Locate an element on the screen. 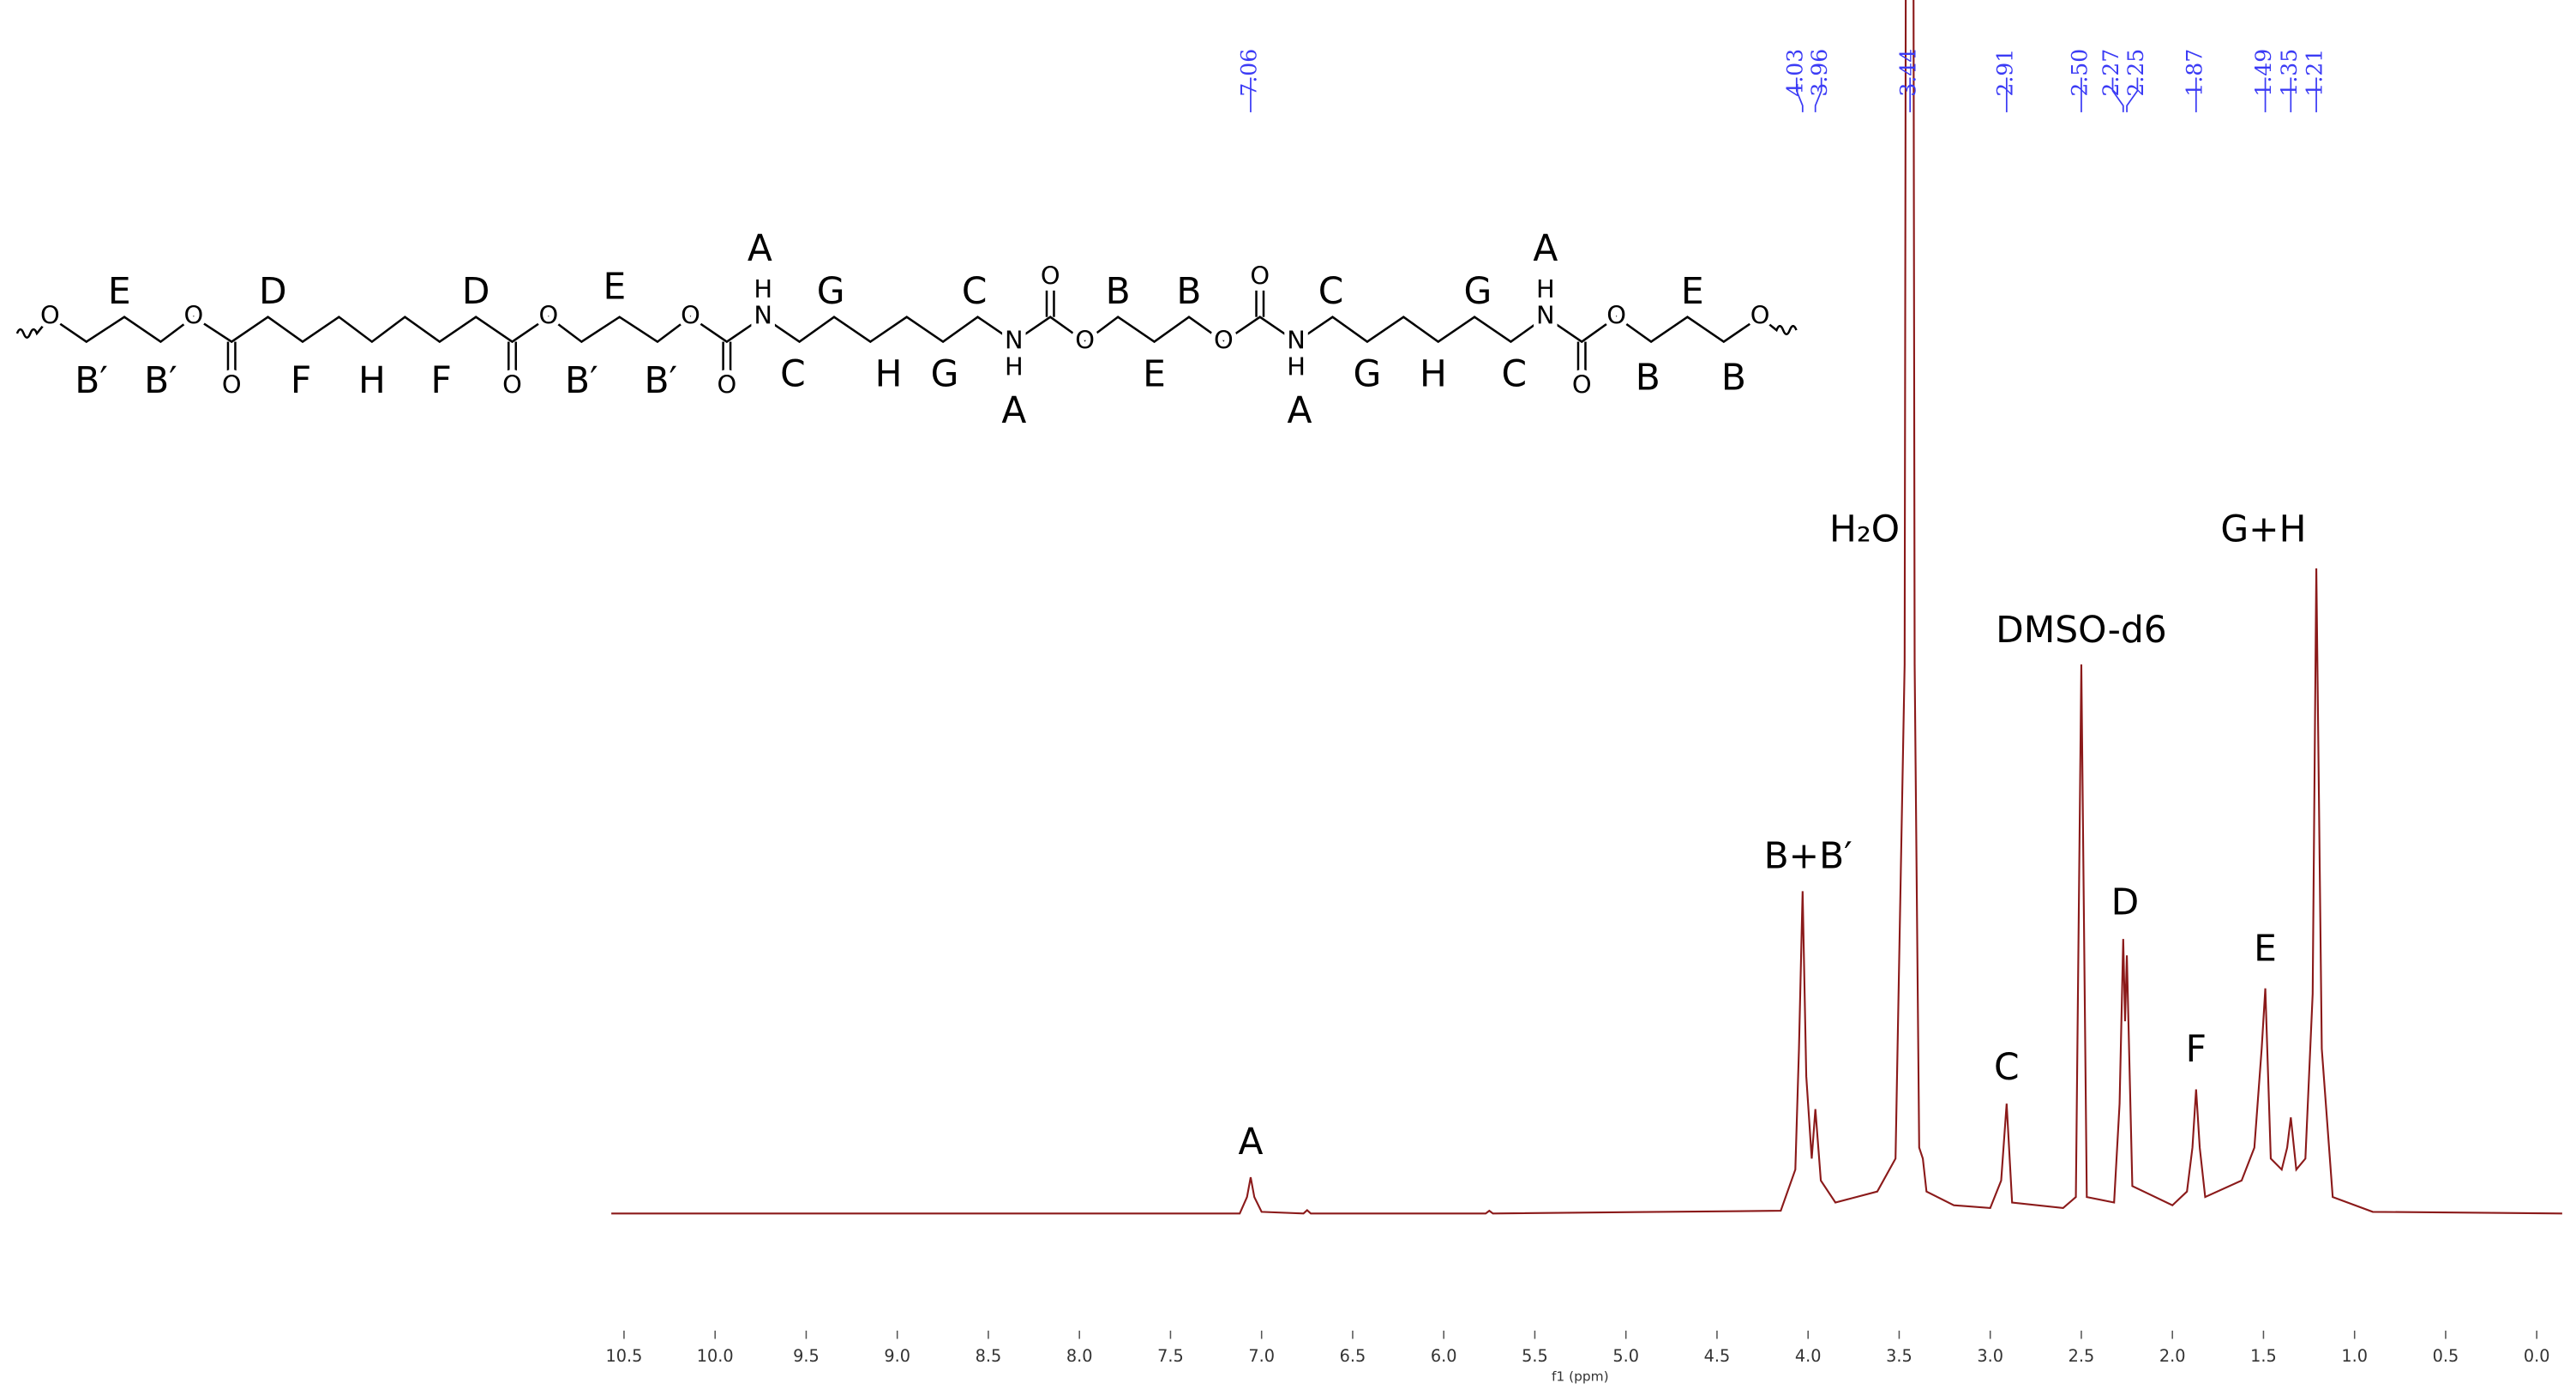 This screenshot has height=1395, width=2576. peak-assignment: D is located at coordinates (2125, 902).